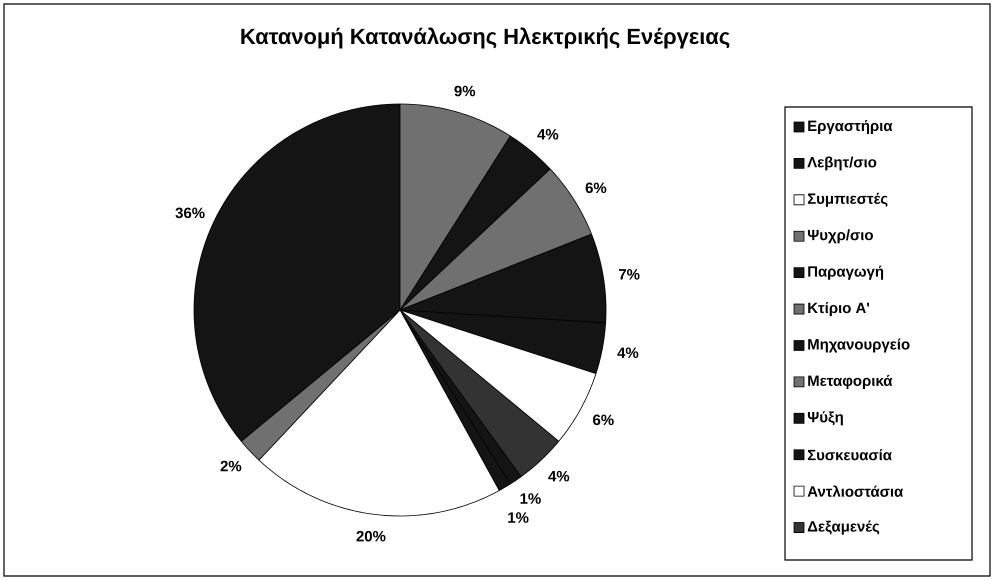 The height and width of the screenshot is (580, 994). Describe the element at coordinates (859, 345) in the screenshot. I see `legend-label: Μηχανουργείο` at that location.